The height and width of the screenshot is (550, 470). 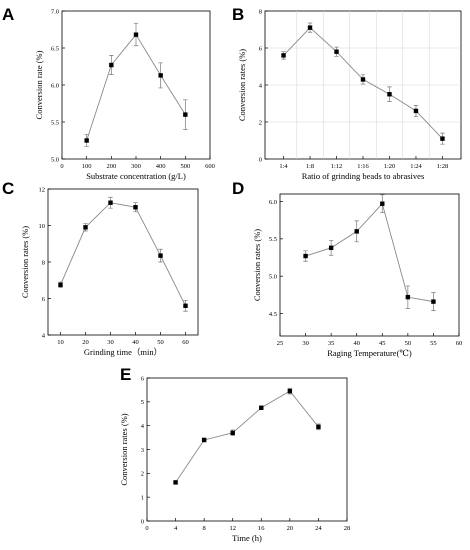 I want to click on x-axis-title-d: Raging Temperature(℃), so click(x=369, y=353).